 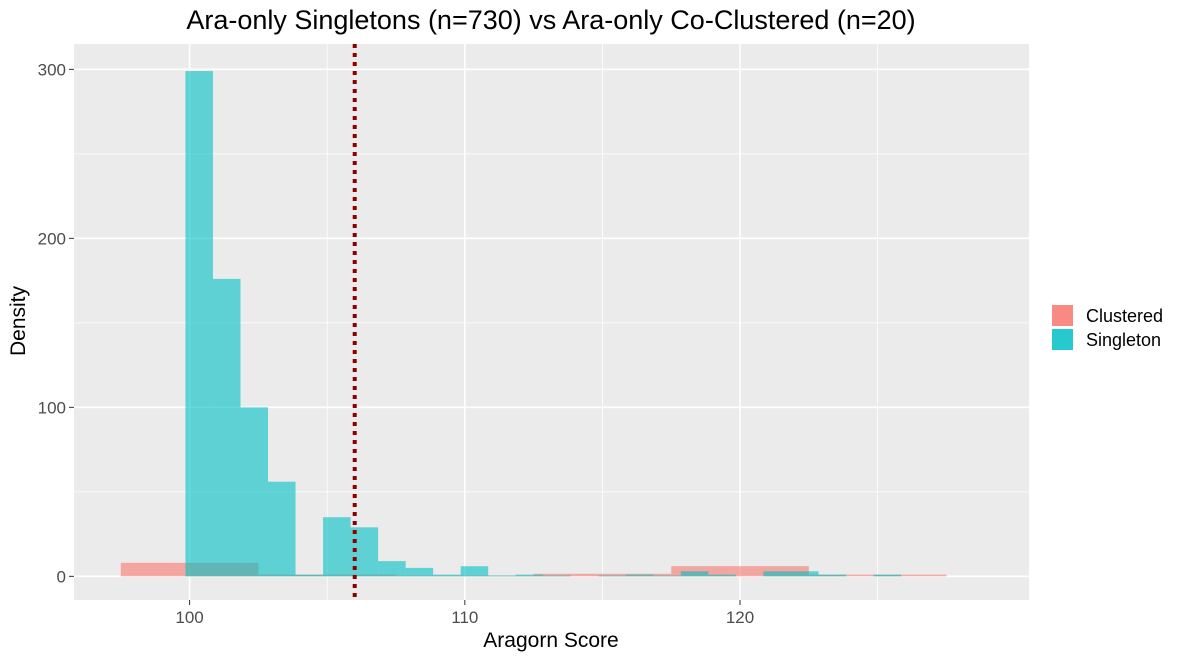 What do you see at coordinates (189, 617) in the screenshot?
I see `x-tick-label: 100` at bounding box center [189, 617].